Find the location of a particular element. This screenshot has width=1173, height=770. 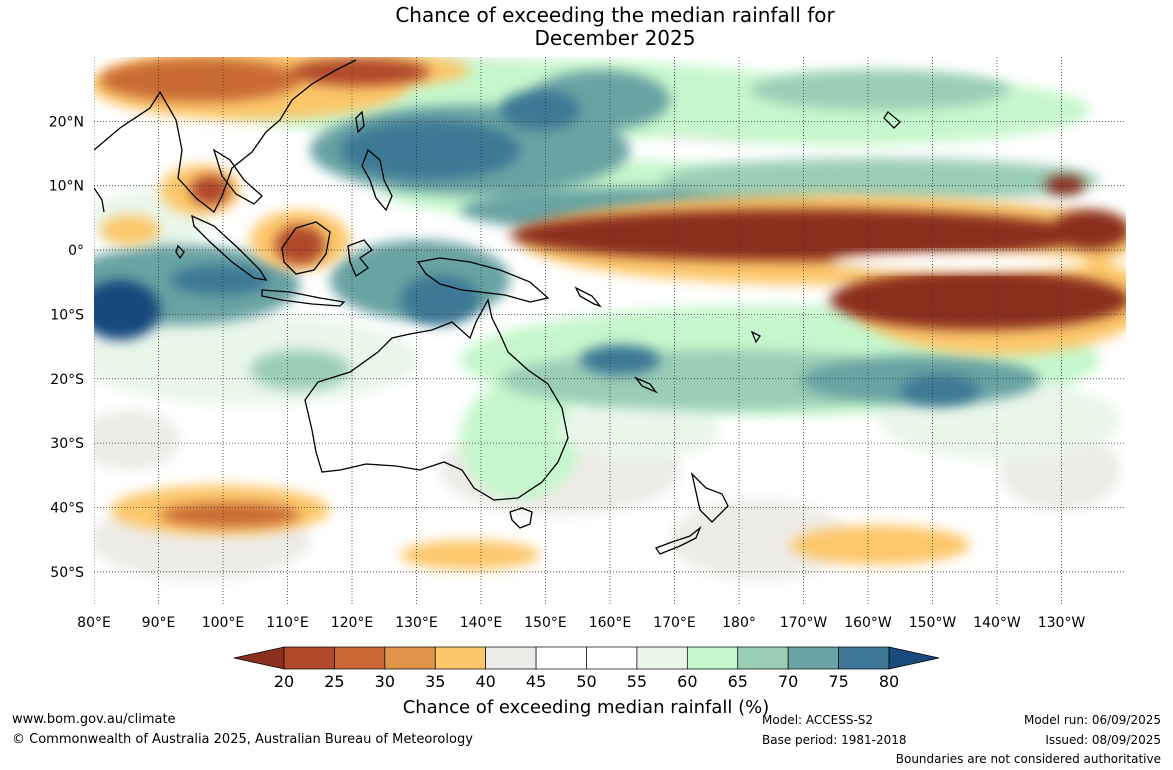

new-caledonia-coastline is located at coordinates (646, 385).